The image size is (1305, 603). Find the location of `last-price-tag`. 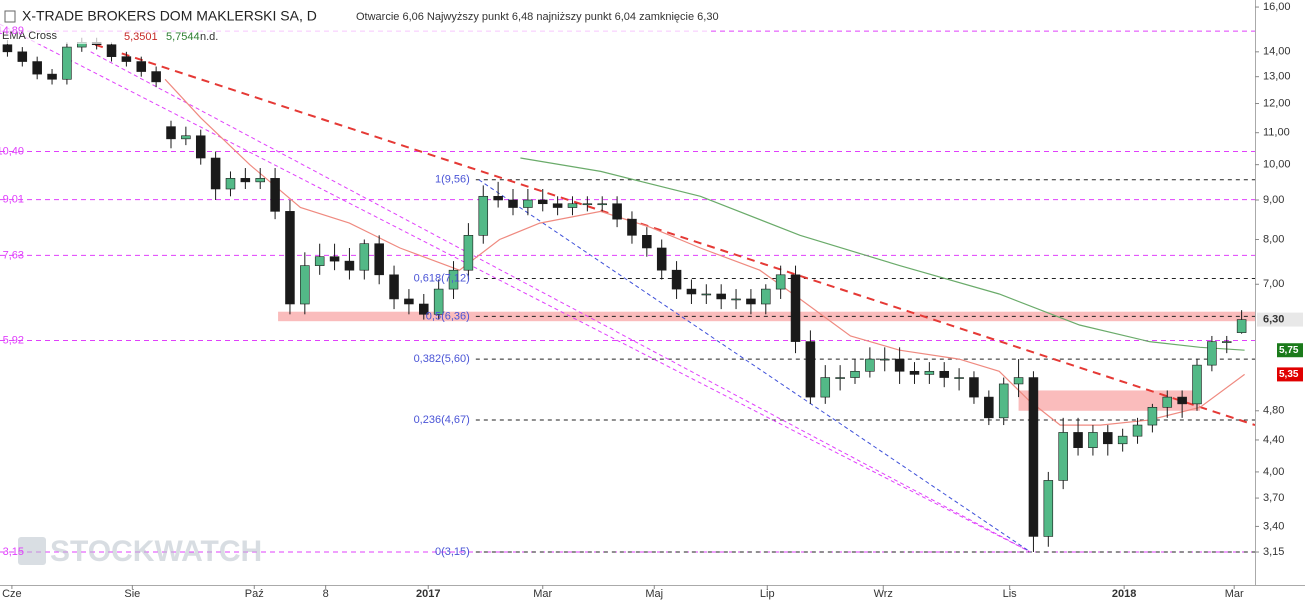

last-price-tag is located at coordinates (1280, 319).